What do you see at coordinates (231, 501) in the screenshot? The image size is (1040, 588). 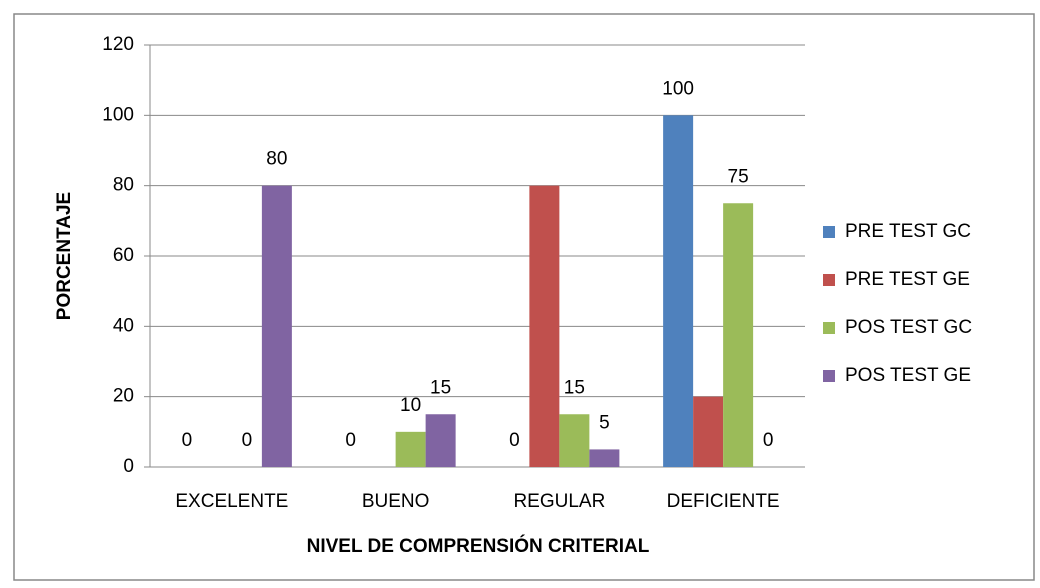 I see `x-tick-label: EXCELENTE` at bounding box center [231, 501].